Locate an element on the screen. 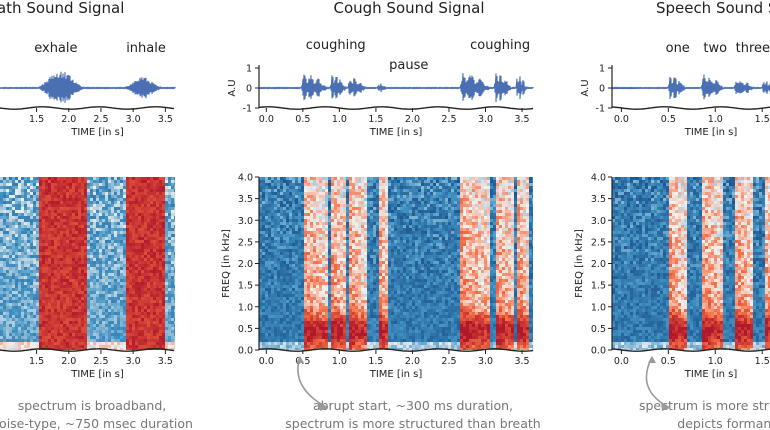 This screenshot has width=770, height=430. annotation-label: three is located at coordinates (753, 48).